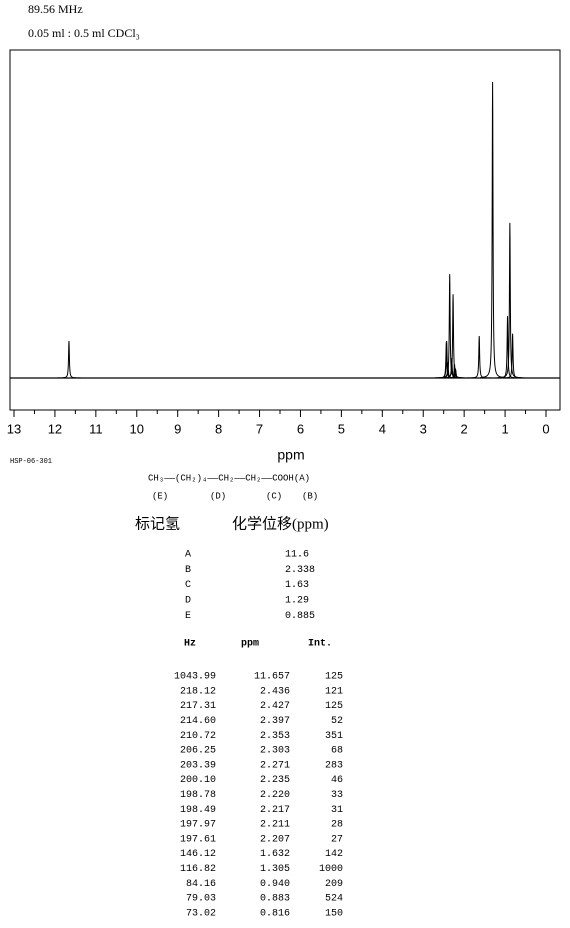 This screenshot has height=928, width=570. Describe the element at coordinates (198, 780) in the screenshot. I see `cell: 200.10` at that location.